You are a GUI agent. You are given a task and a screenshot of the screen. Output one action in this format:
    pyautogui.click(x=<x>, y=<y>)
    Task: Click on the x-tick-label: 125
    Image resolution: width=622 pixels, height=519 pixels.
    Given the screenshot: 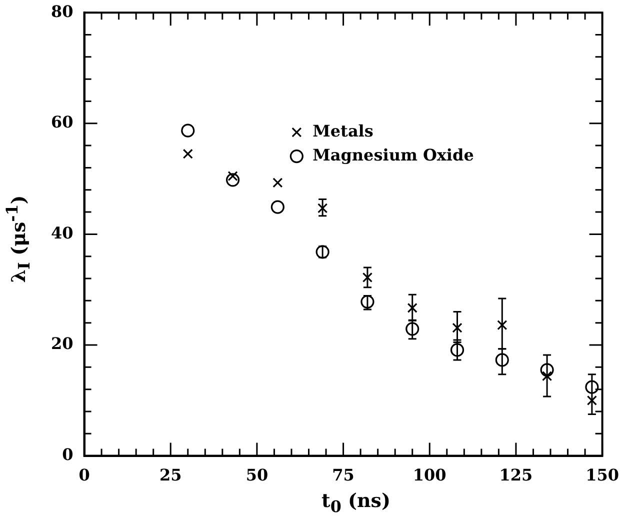 What is the action you would take?
    pyautogui.click(x=516, y=475)
    